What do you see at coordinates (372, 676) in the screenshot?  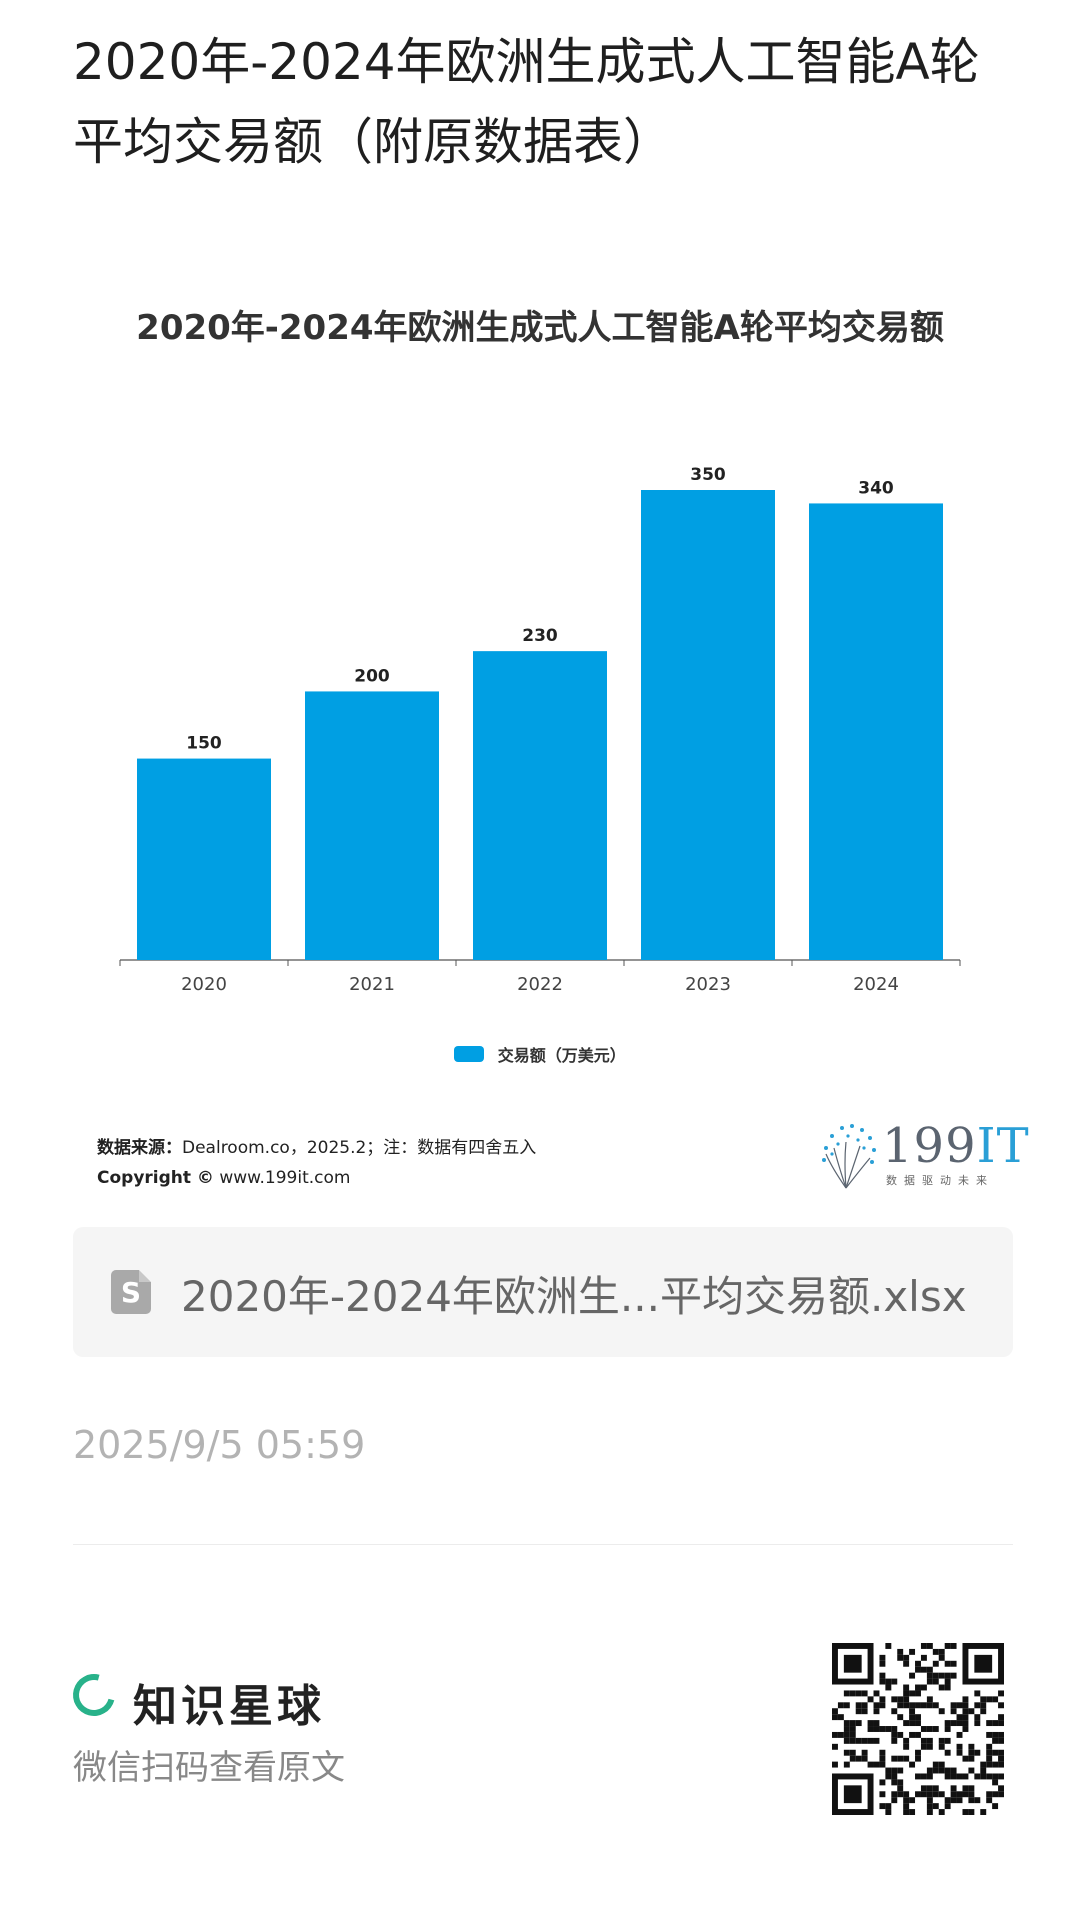 I see `data-label-2021: 200` at bounding box center [372, 676].